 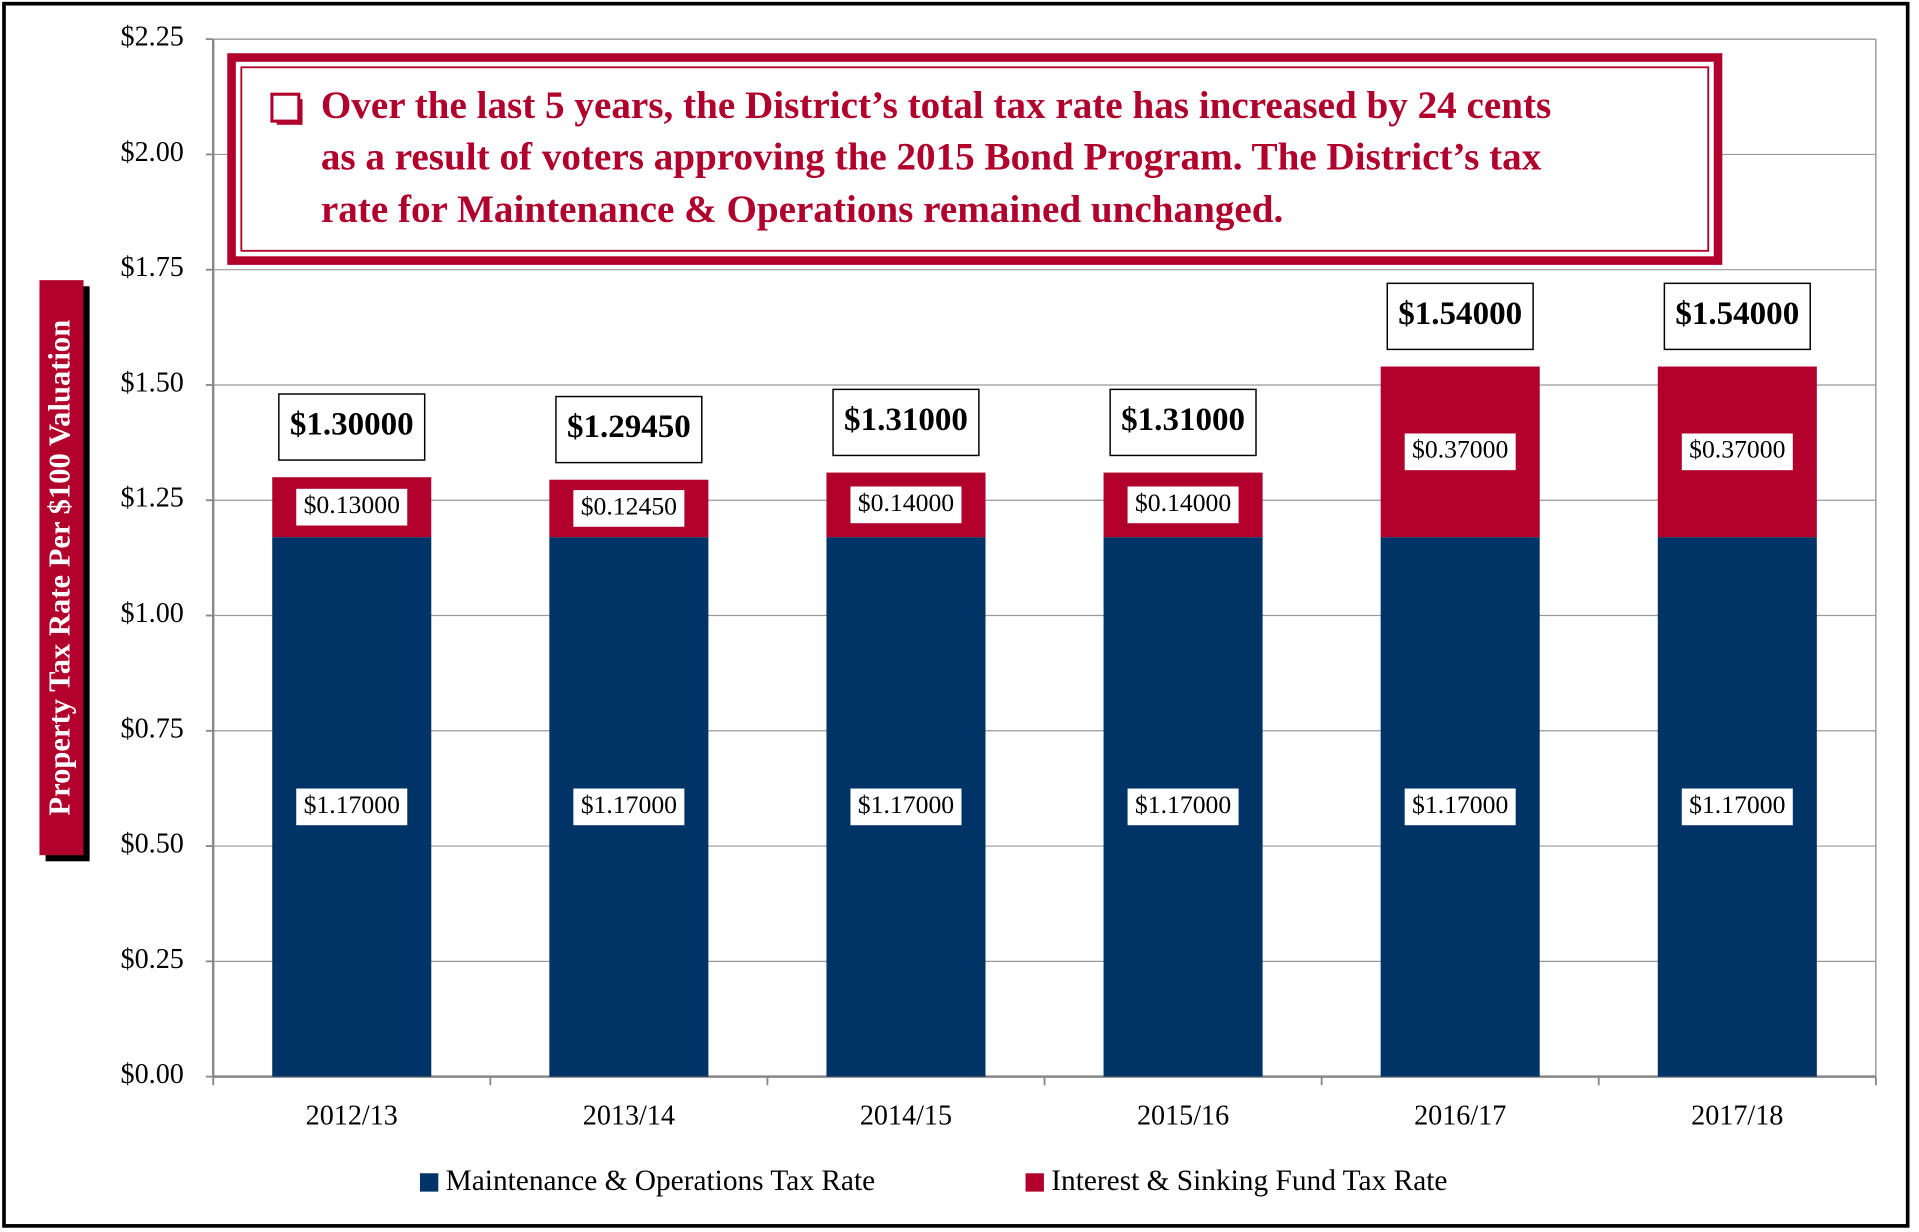 What do you see at coordinates (152, 728) in the screenshot?
I see `y-tick-label: $0.75` at bounding box center [152, 728].